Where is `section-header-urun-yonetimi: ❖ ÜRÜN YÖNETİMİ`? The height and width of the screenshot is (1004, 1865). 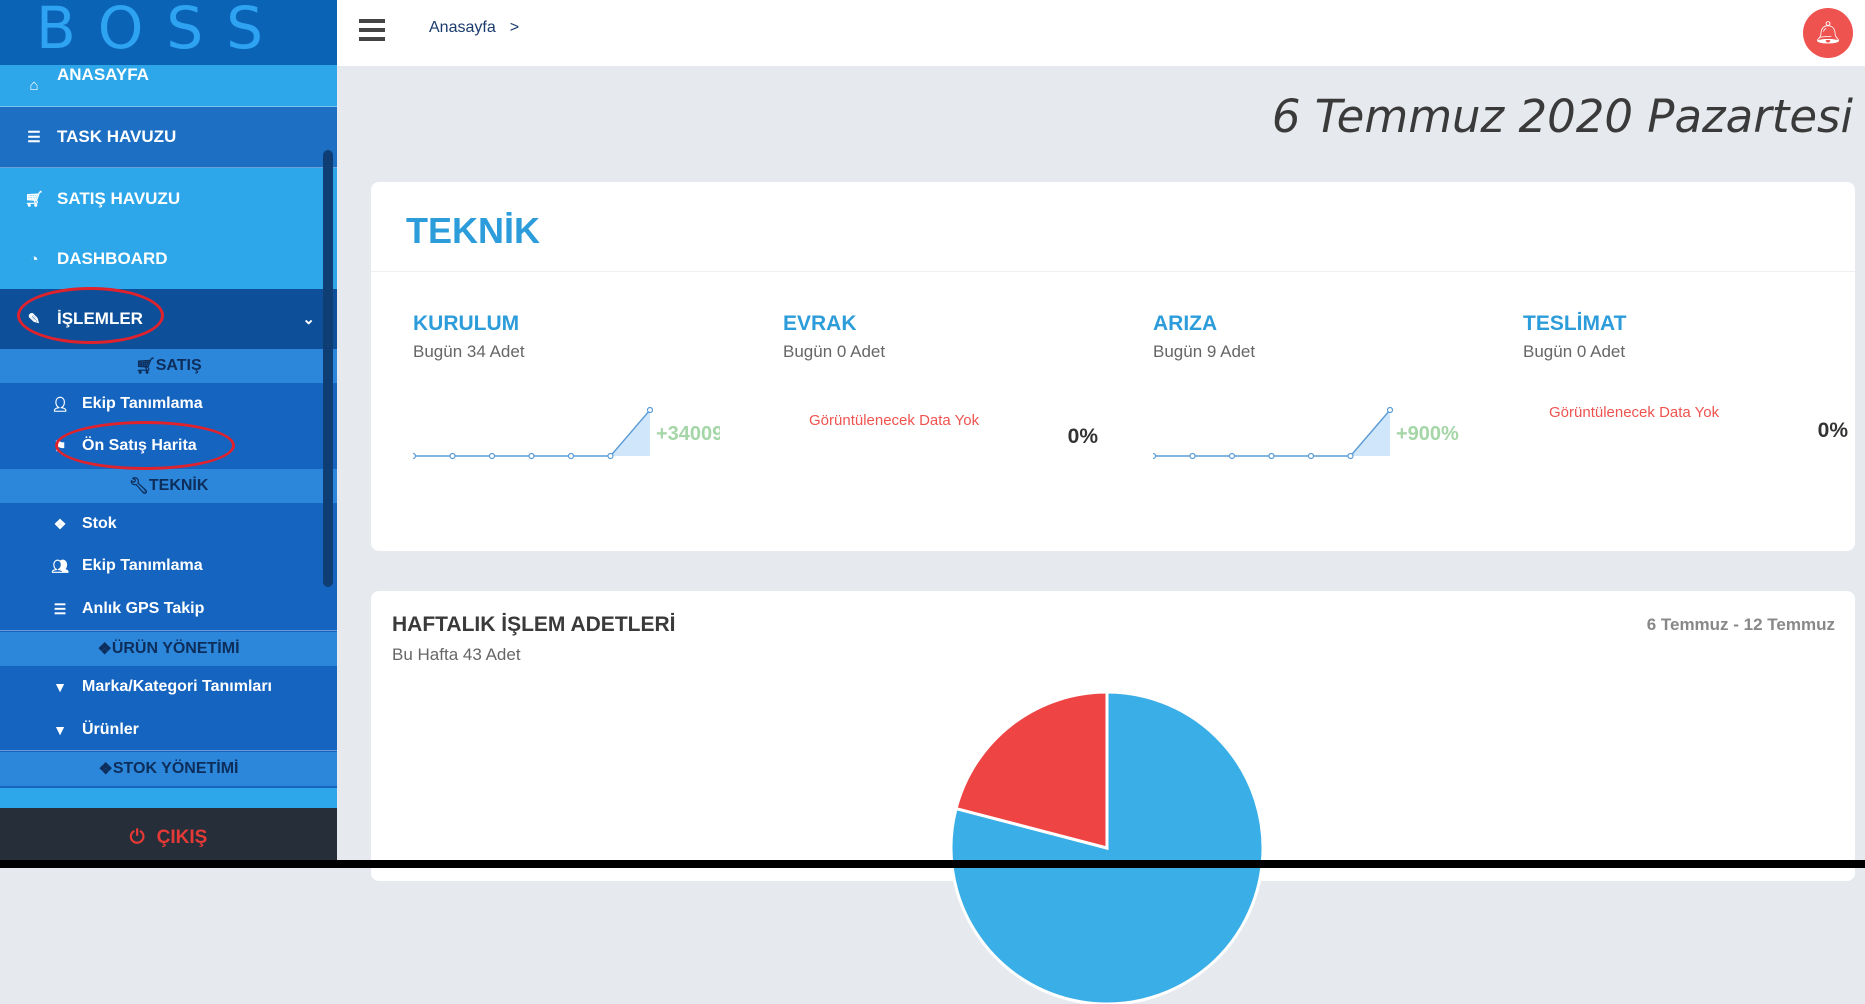
section-header-urun-yonetimi: ❖ ÜRÜN YÖNETİMİ is located at coordinates (168, 649).